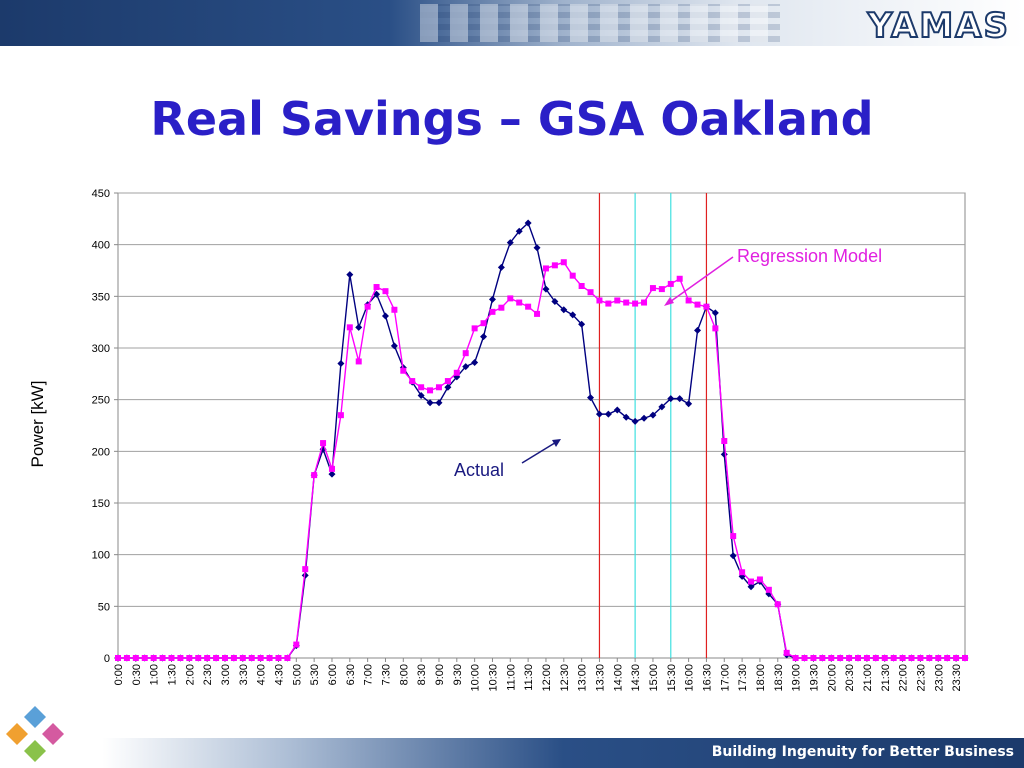  I want to click on x-tick-label: 15:00, so click(654, 678).